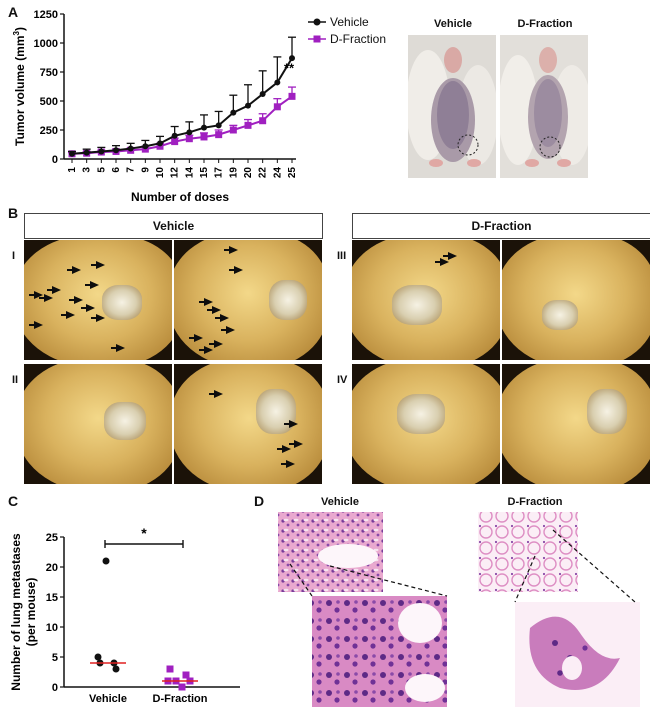  What do you see at coordinates (55, 688) in the screenshot?
I see `y-tick-label-c: 0` at bounding box center [55, 688].